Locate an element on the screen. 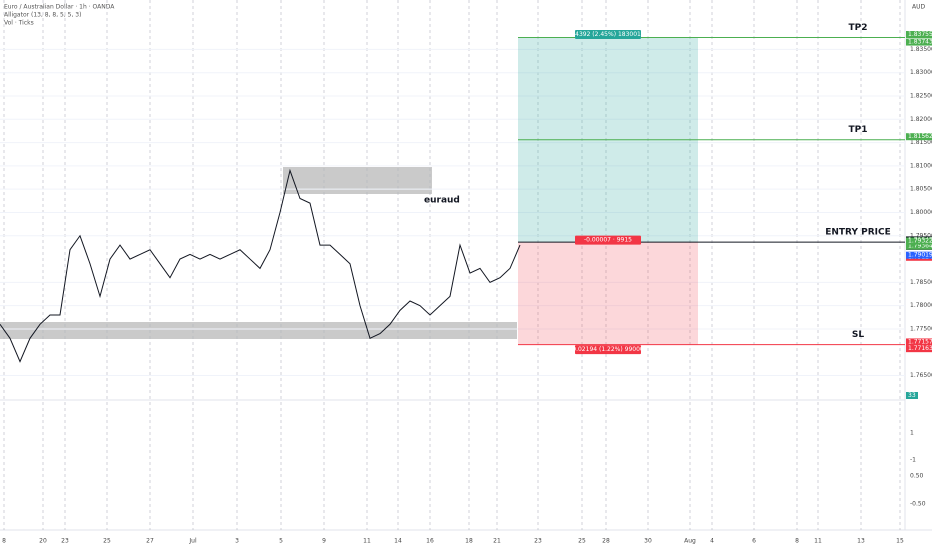  volume-tag-bg is located at coordinates (912, 395).